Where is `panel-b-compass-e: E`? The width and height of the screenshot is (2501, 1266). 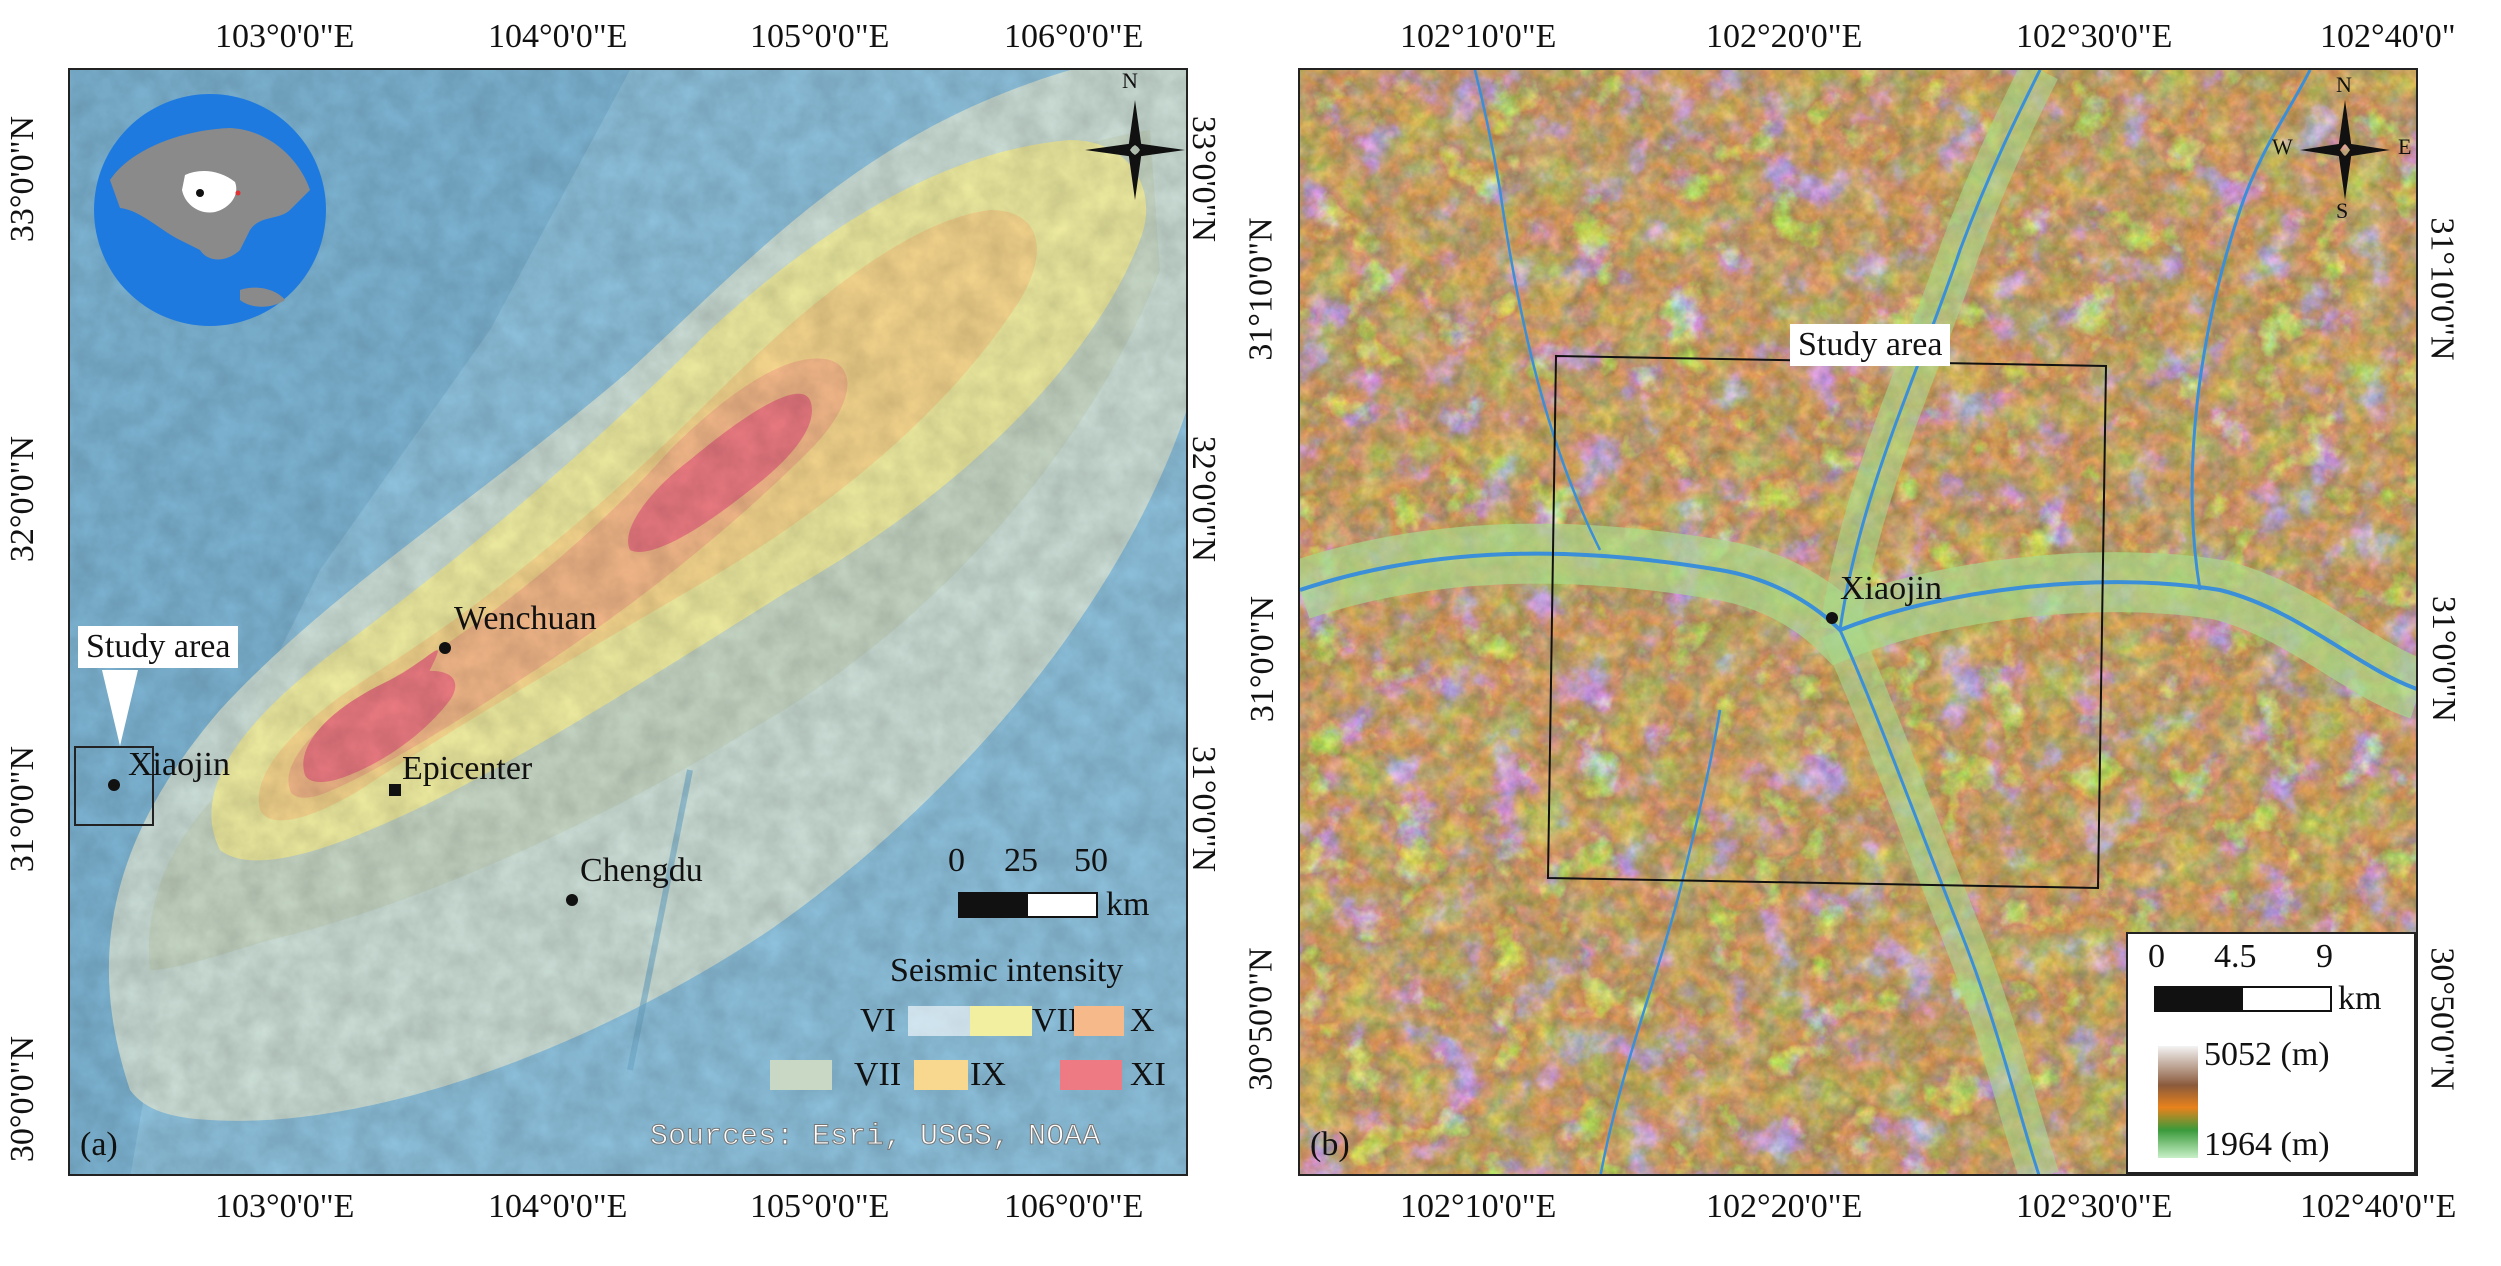 panel-b-compass-e: E is located at coordinates (2405, 146).